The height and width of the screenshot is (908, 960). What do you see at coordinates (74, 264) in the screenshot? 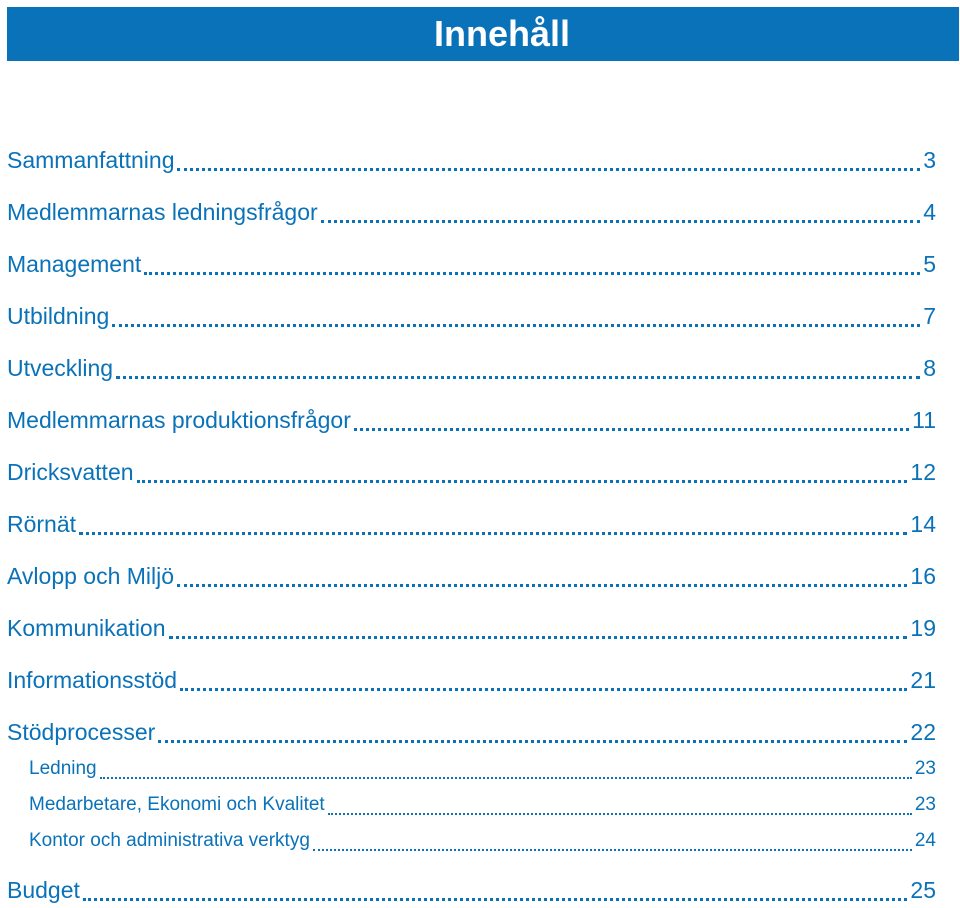
I see `toc-entry-label: Management` at bounding box center [74, 264].